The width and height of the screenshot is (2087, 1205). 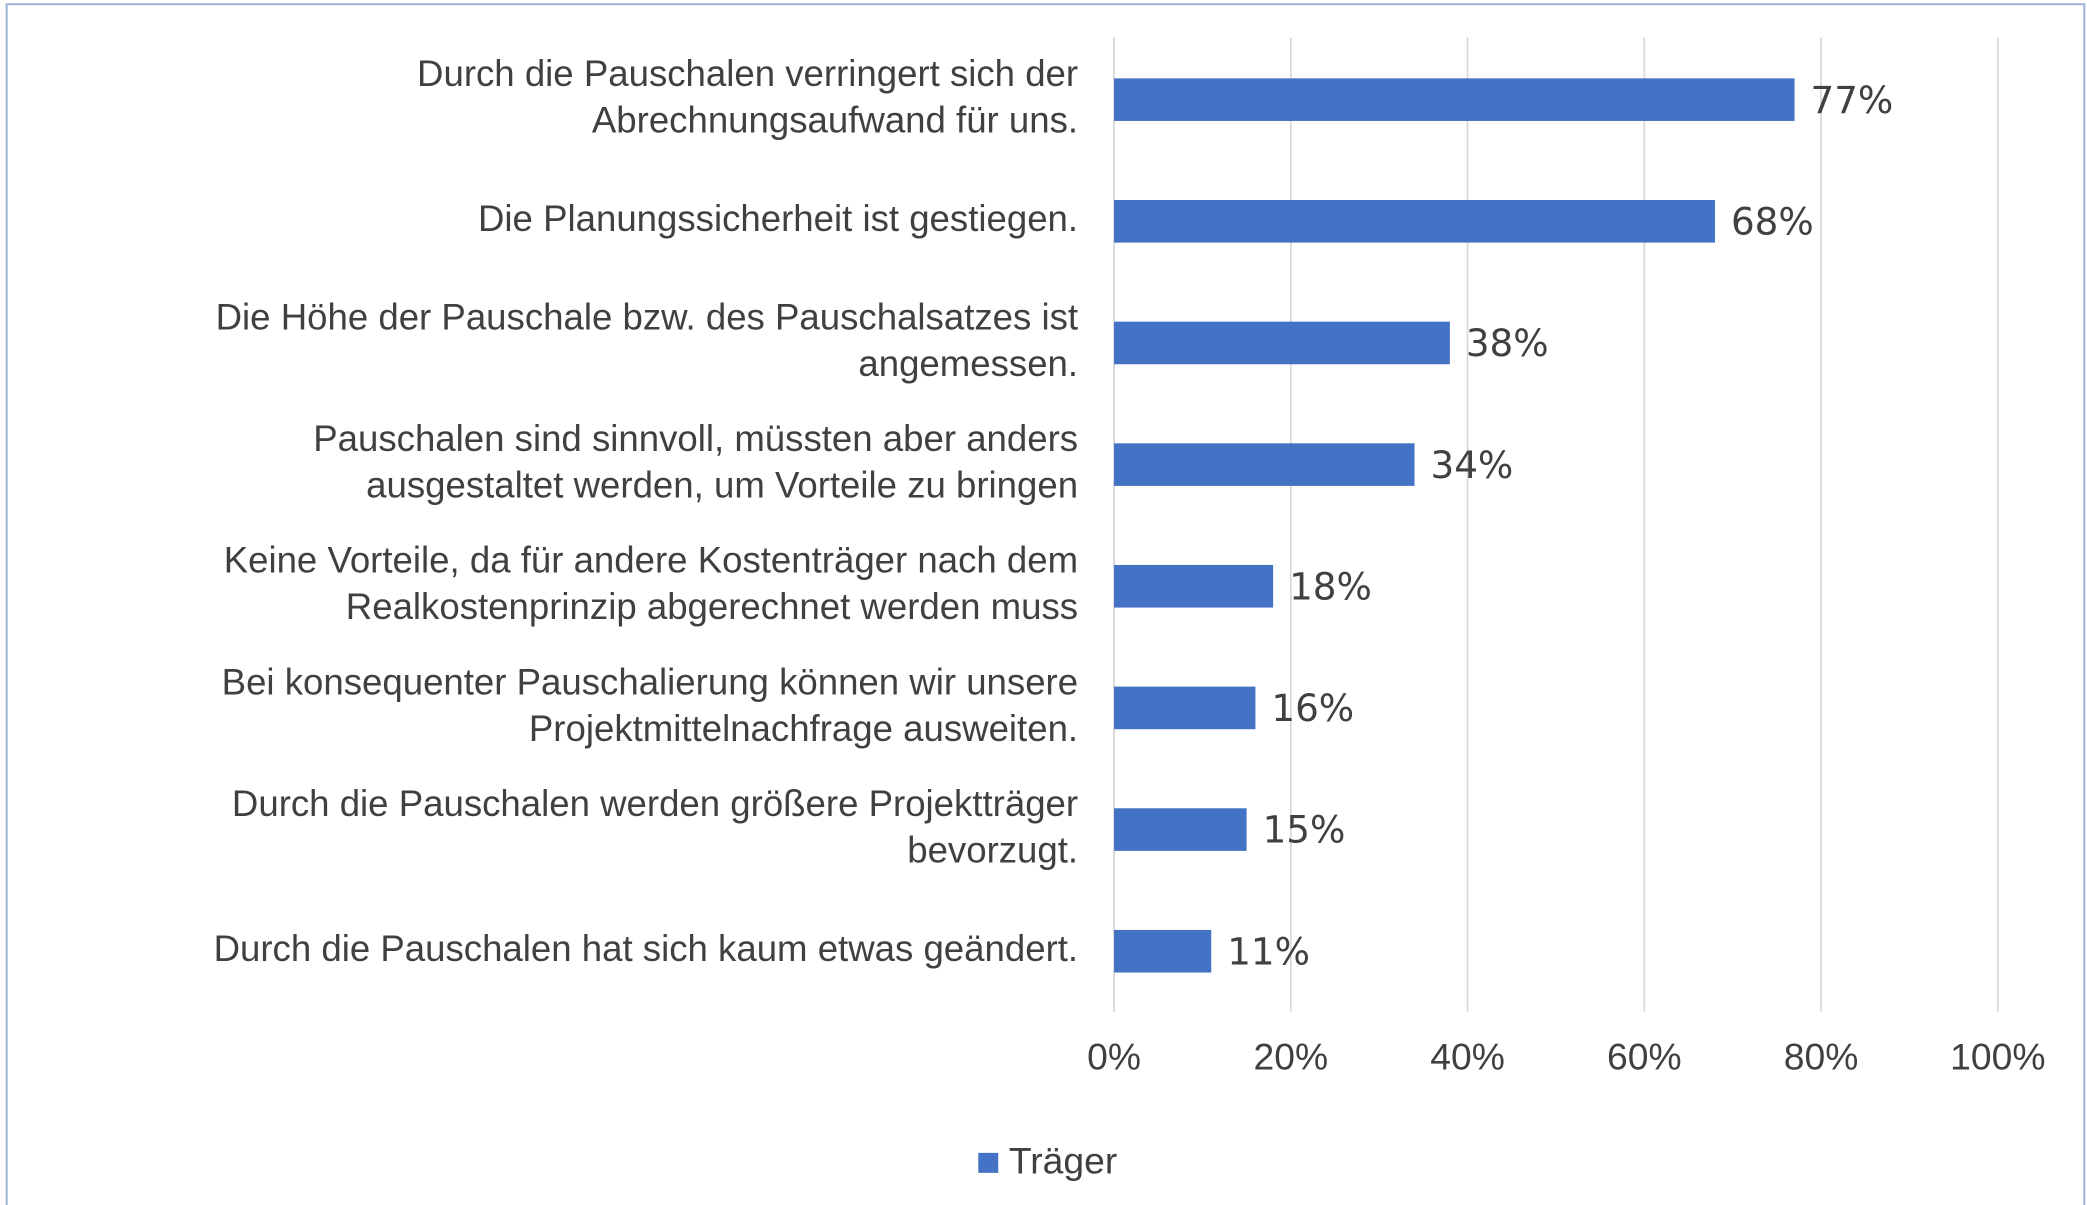 What do you see at coordinates (1268, 951) in the screenshot?
I see `data-label: 11%` at bounding box center [1268, 951].